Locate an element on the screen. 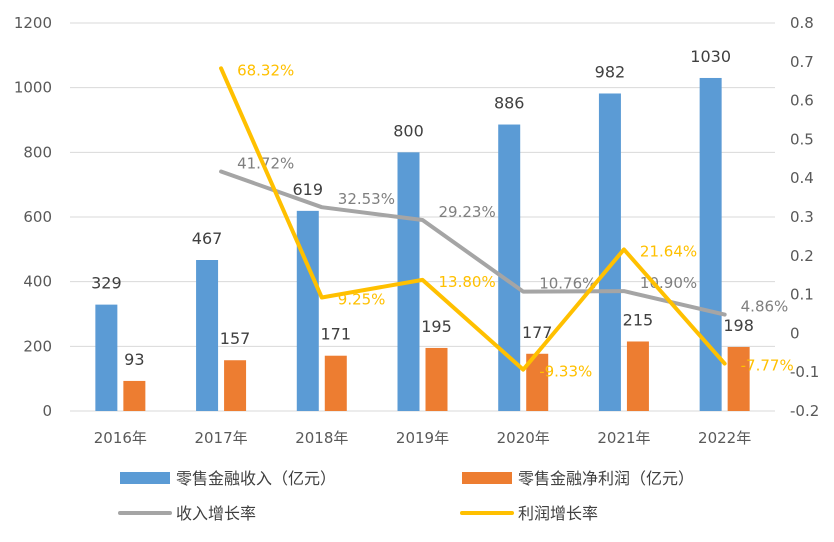  line-data-label: 10.76% is located at coordinates (567, 284).